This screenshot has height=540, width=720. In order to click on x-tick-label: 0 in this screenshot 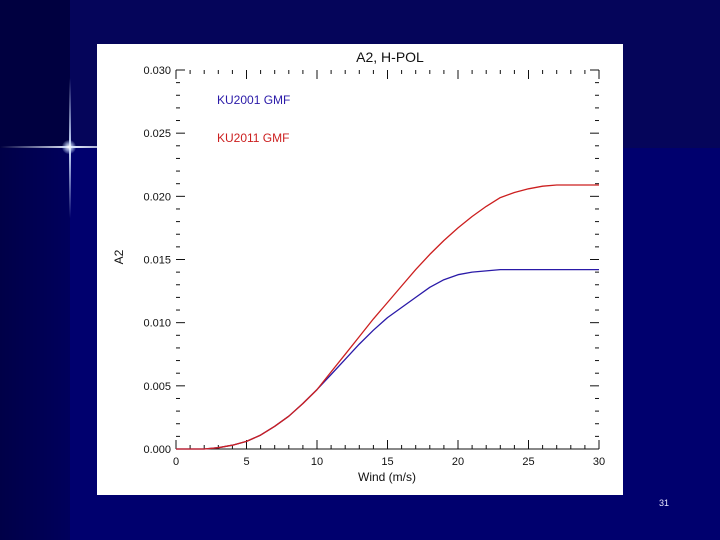, I will do `click(176, 462)`.